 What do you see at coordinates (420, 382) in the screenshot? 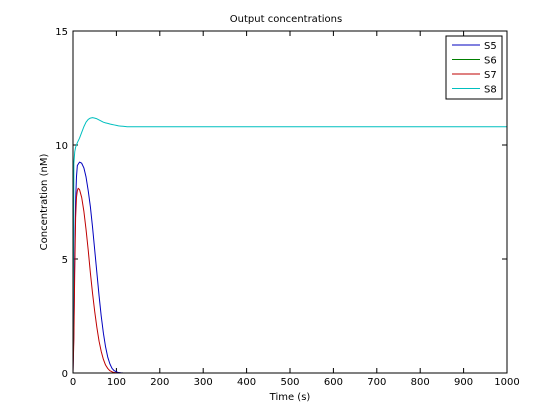
I see `x-tick-label: 800` at bounding box center [420, 382].